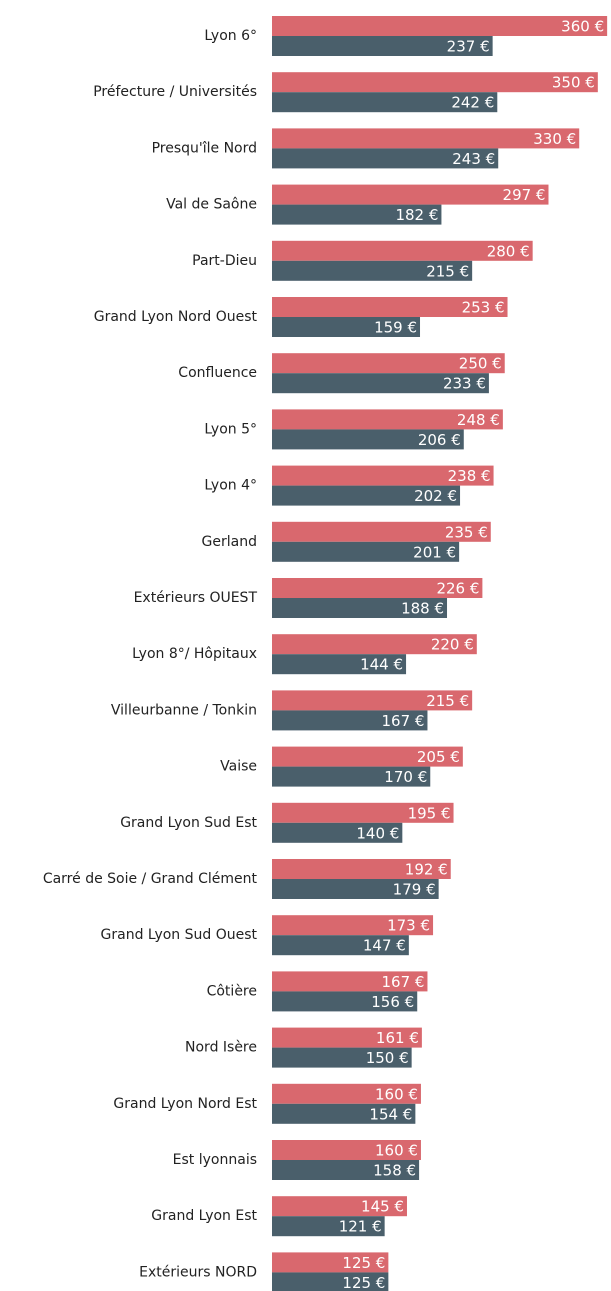 This screenshot has height=1291, width=611. What do you see at coordinates (429, 813) in the screenshot?
I see `value-label: 195 €` at bounding box center [429, 813].